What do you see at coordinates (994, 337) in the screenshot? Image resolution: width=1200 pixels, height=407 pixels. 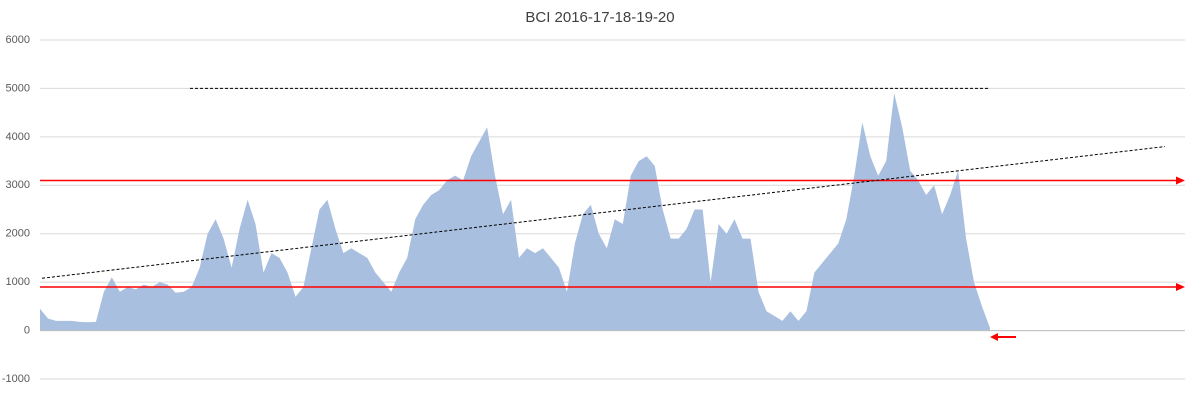 I see `arrow-head` at bounding box center [994, 337].